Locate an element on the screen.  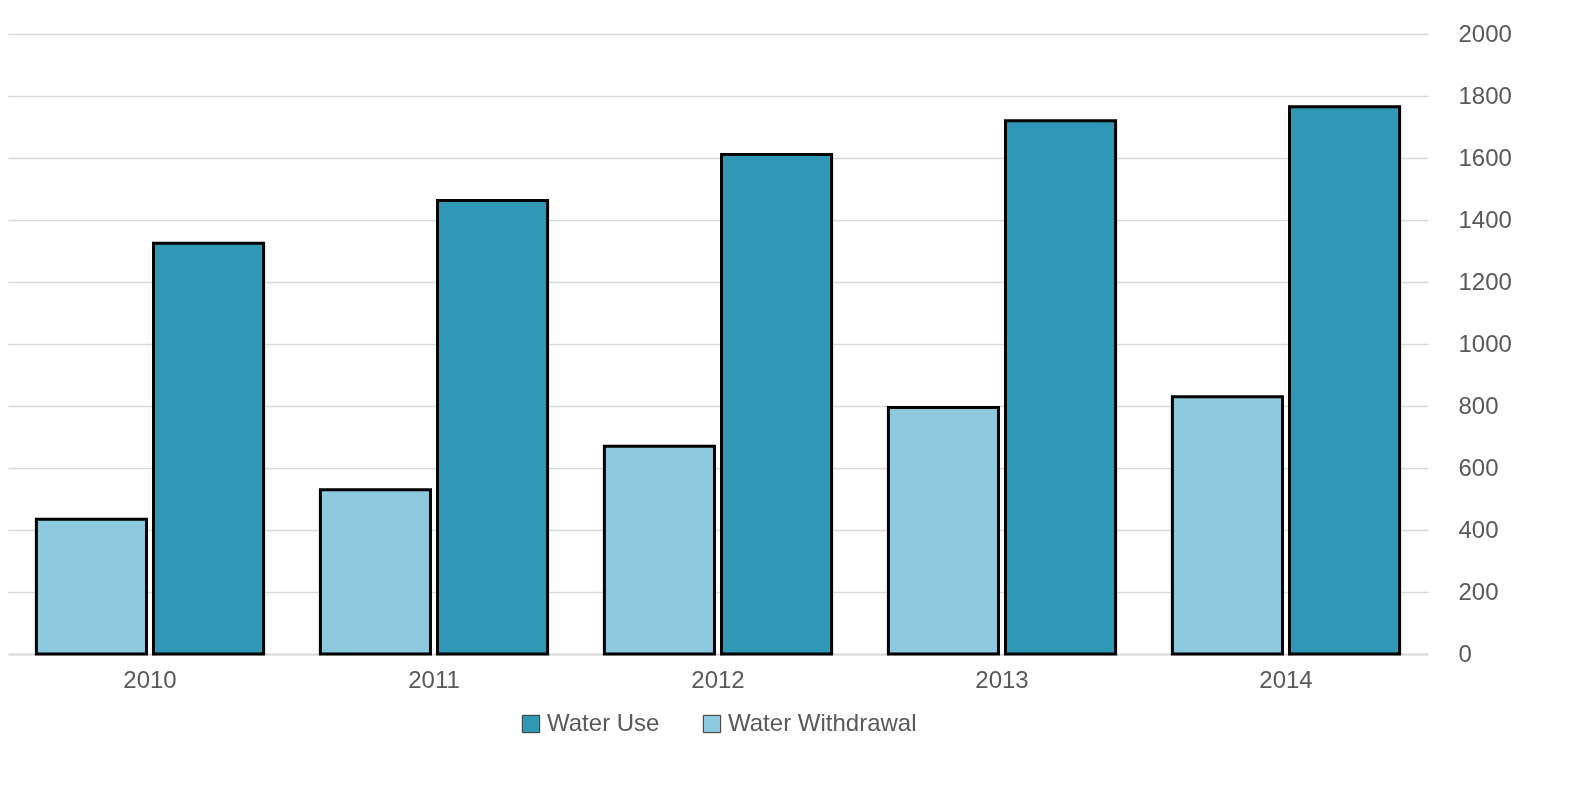
legend-label: Water Use is located at coordinates (603, 722).